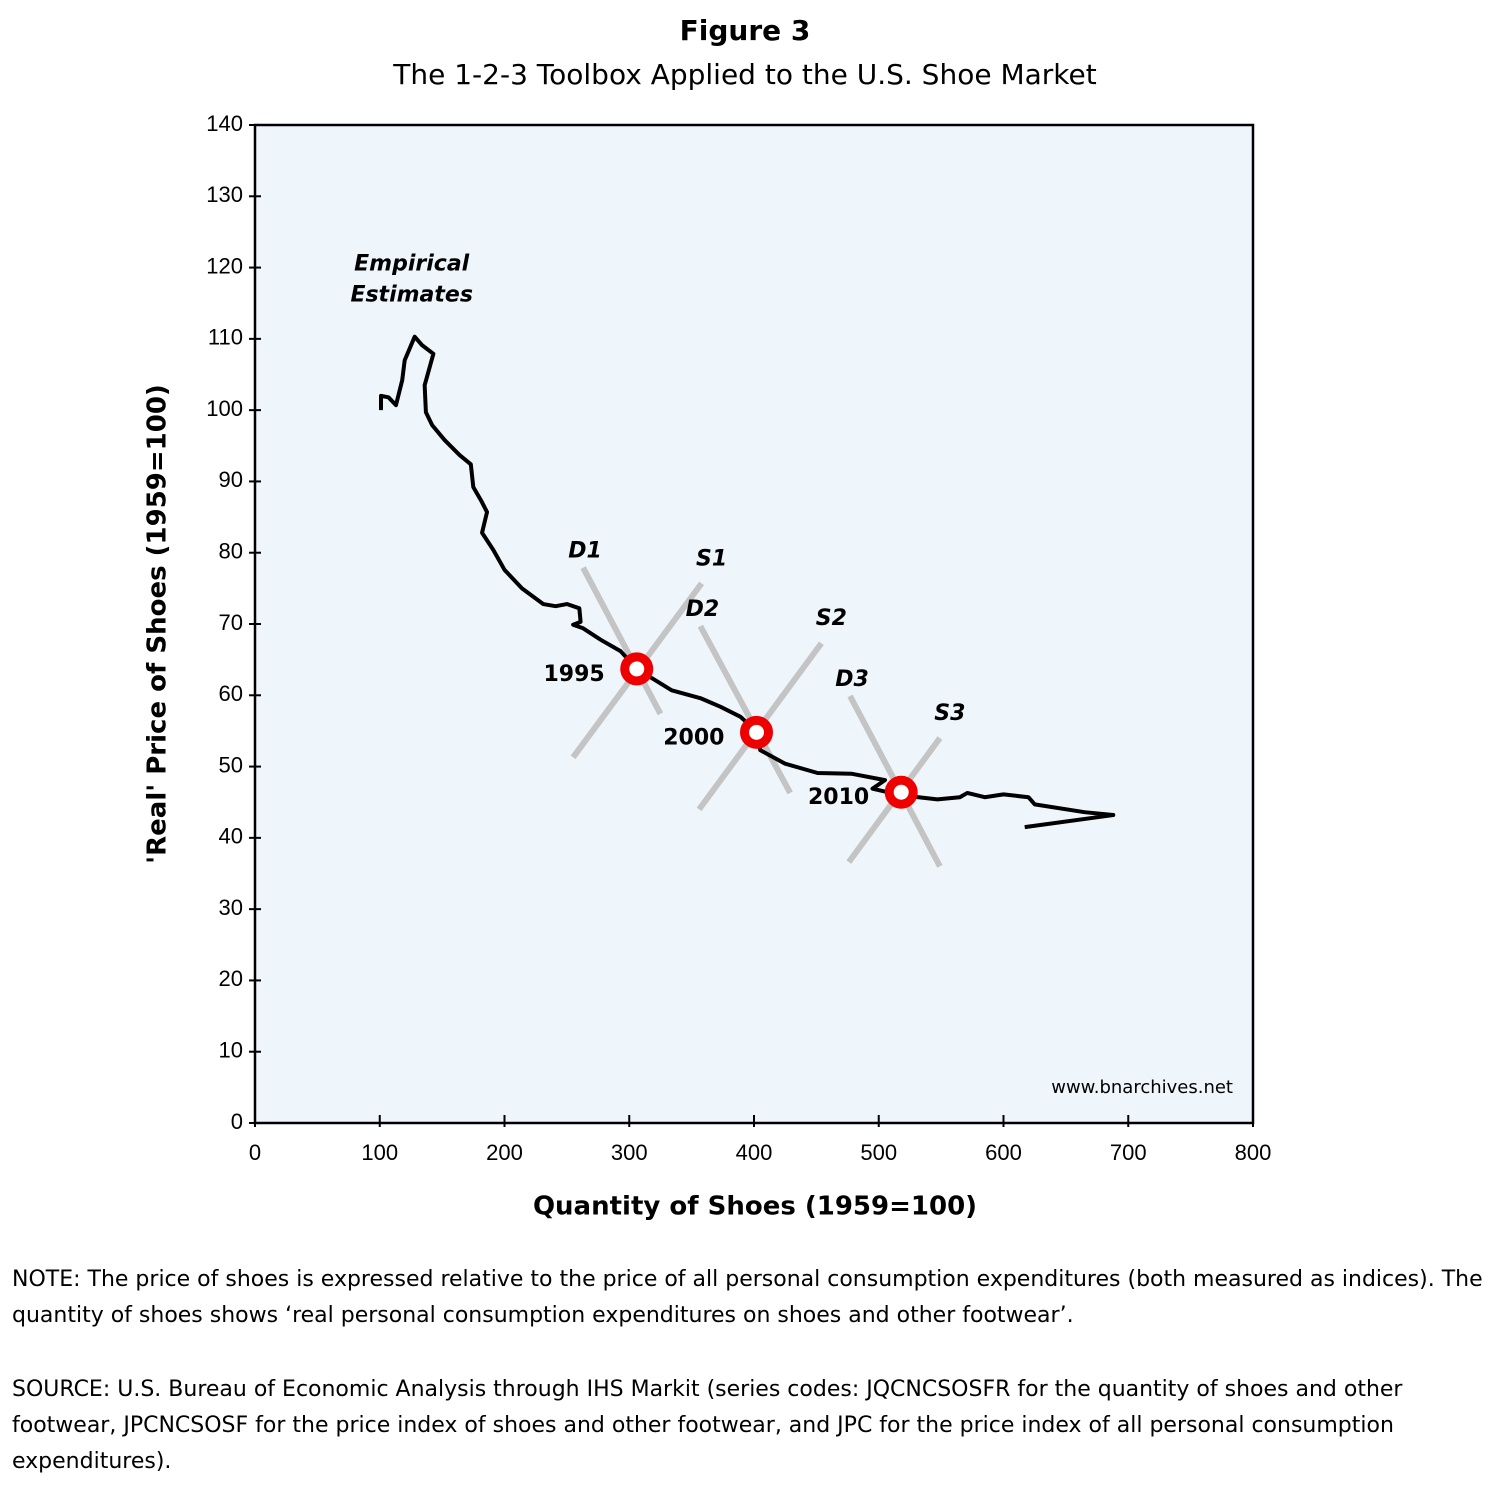  I want to click on curve-label: D2, so click(703, 609).